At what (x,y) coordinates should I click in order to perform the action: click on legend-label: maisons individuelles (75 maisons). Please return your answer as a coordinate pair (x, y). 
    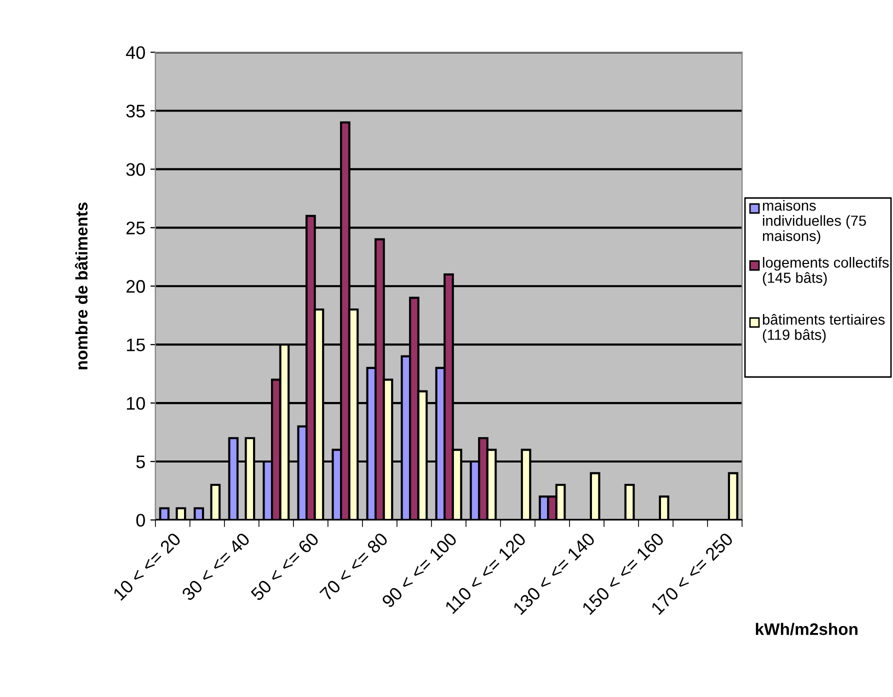
    Looking at the image, I should click on (814, 222).